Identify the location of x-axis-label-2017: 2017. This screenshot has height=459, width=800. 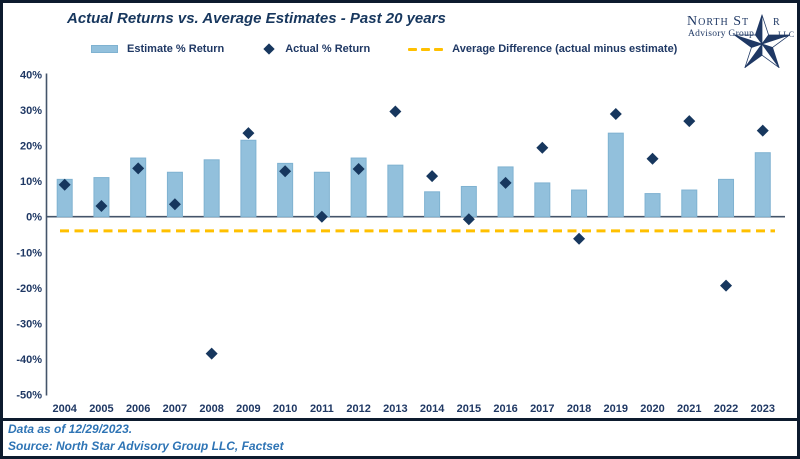
(542, 409).